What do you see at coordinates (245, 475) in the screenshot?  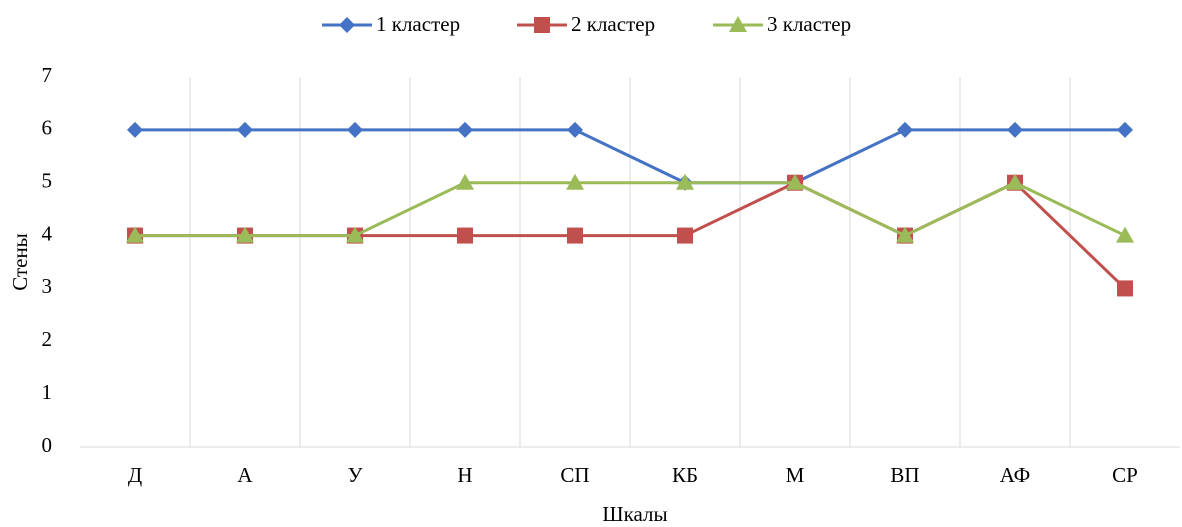 I see `x-tick-label: А` at bounding box center [245, 475].